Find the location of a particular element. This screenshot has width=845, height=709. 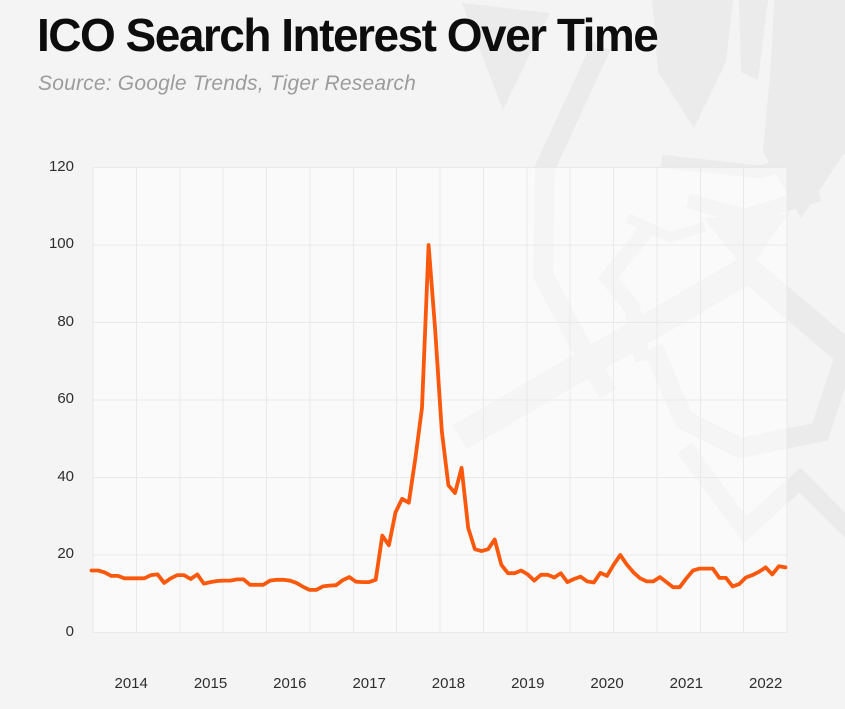

y-axis-tick-label: 0 is located at coordinates (69, 631).